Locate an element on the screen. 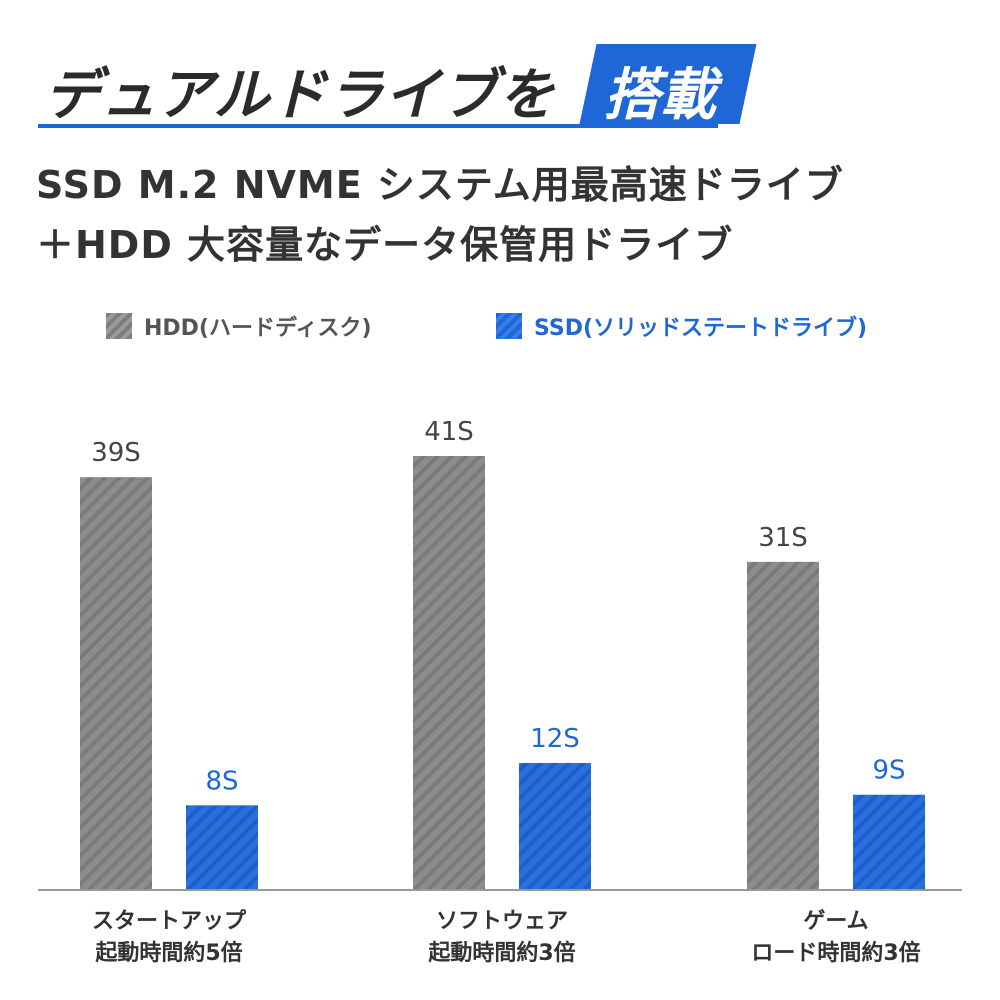 The width and height of the screenshot is (1000, 1000). category-label-line1: スタートアップ is located at coordinates (168, 921).